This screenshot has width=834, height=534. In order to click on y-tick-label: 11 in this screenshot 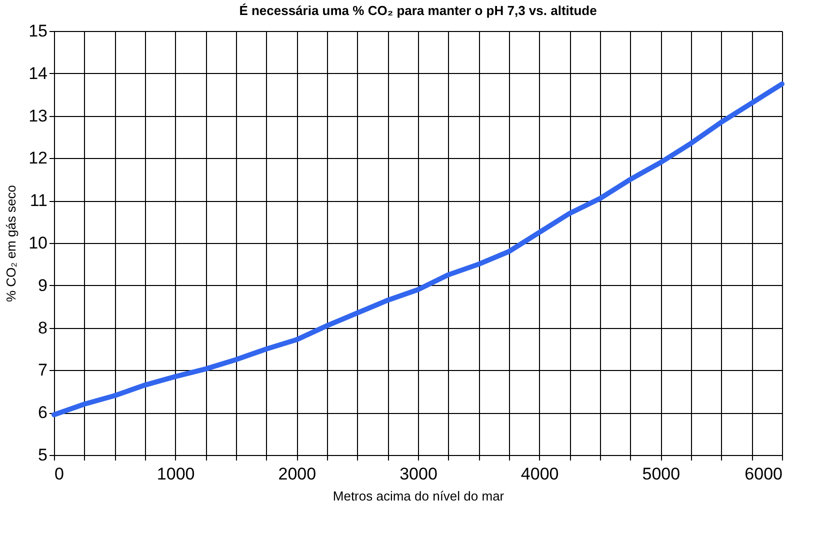, I will do `click(39, 200)`.